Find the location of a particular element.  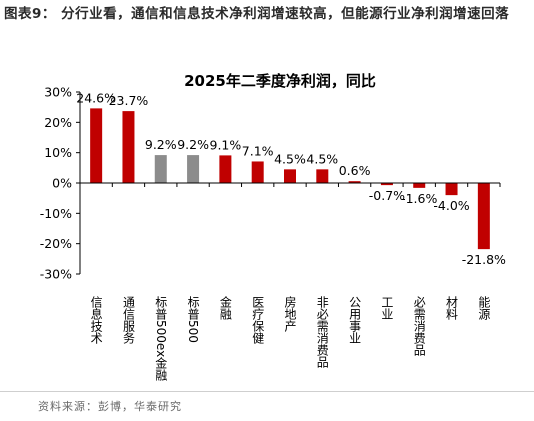

x-tick-label: 标普500ex金融 is located at coordinates (161, 339).